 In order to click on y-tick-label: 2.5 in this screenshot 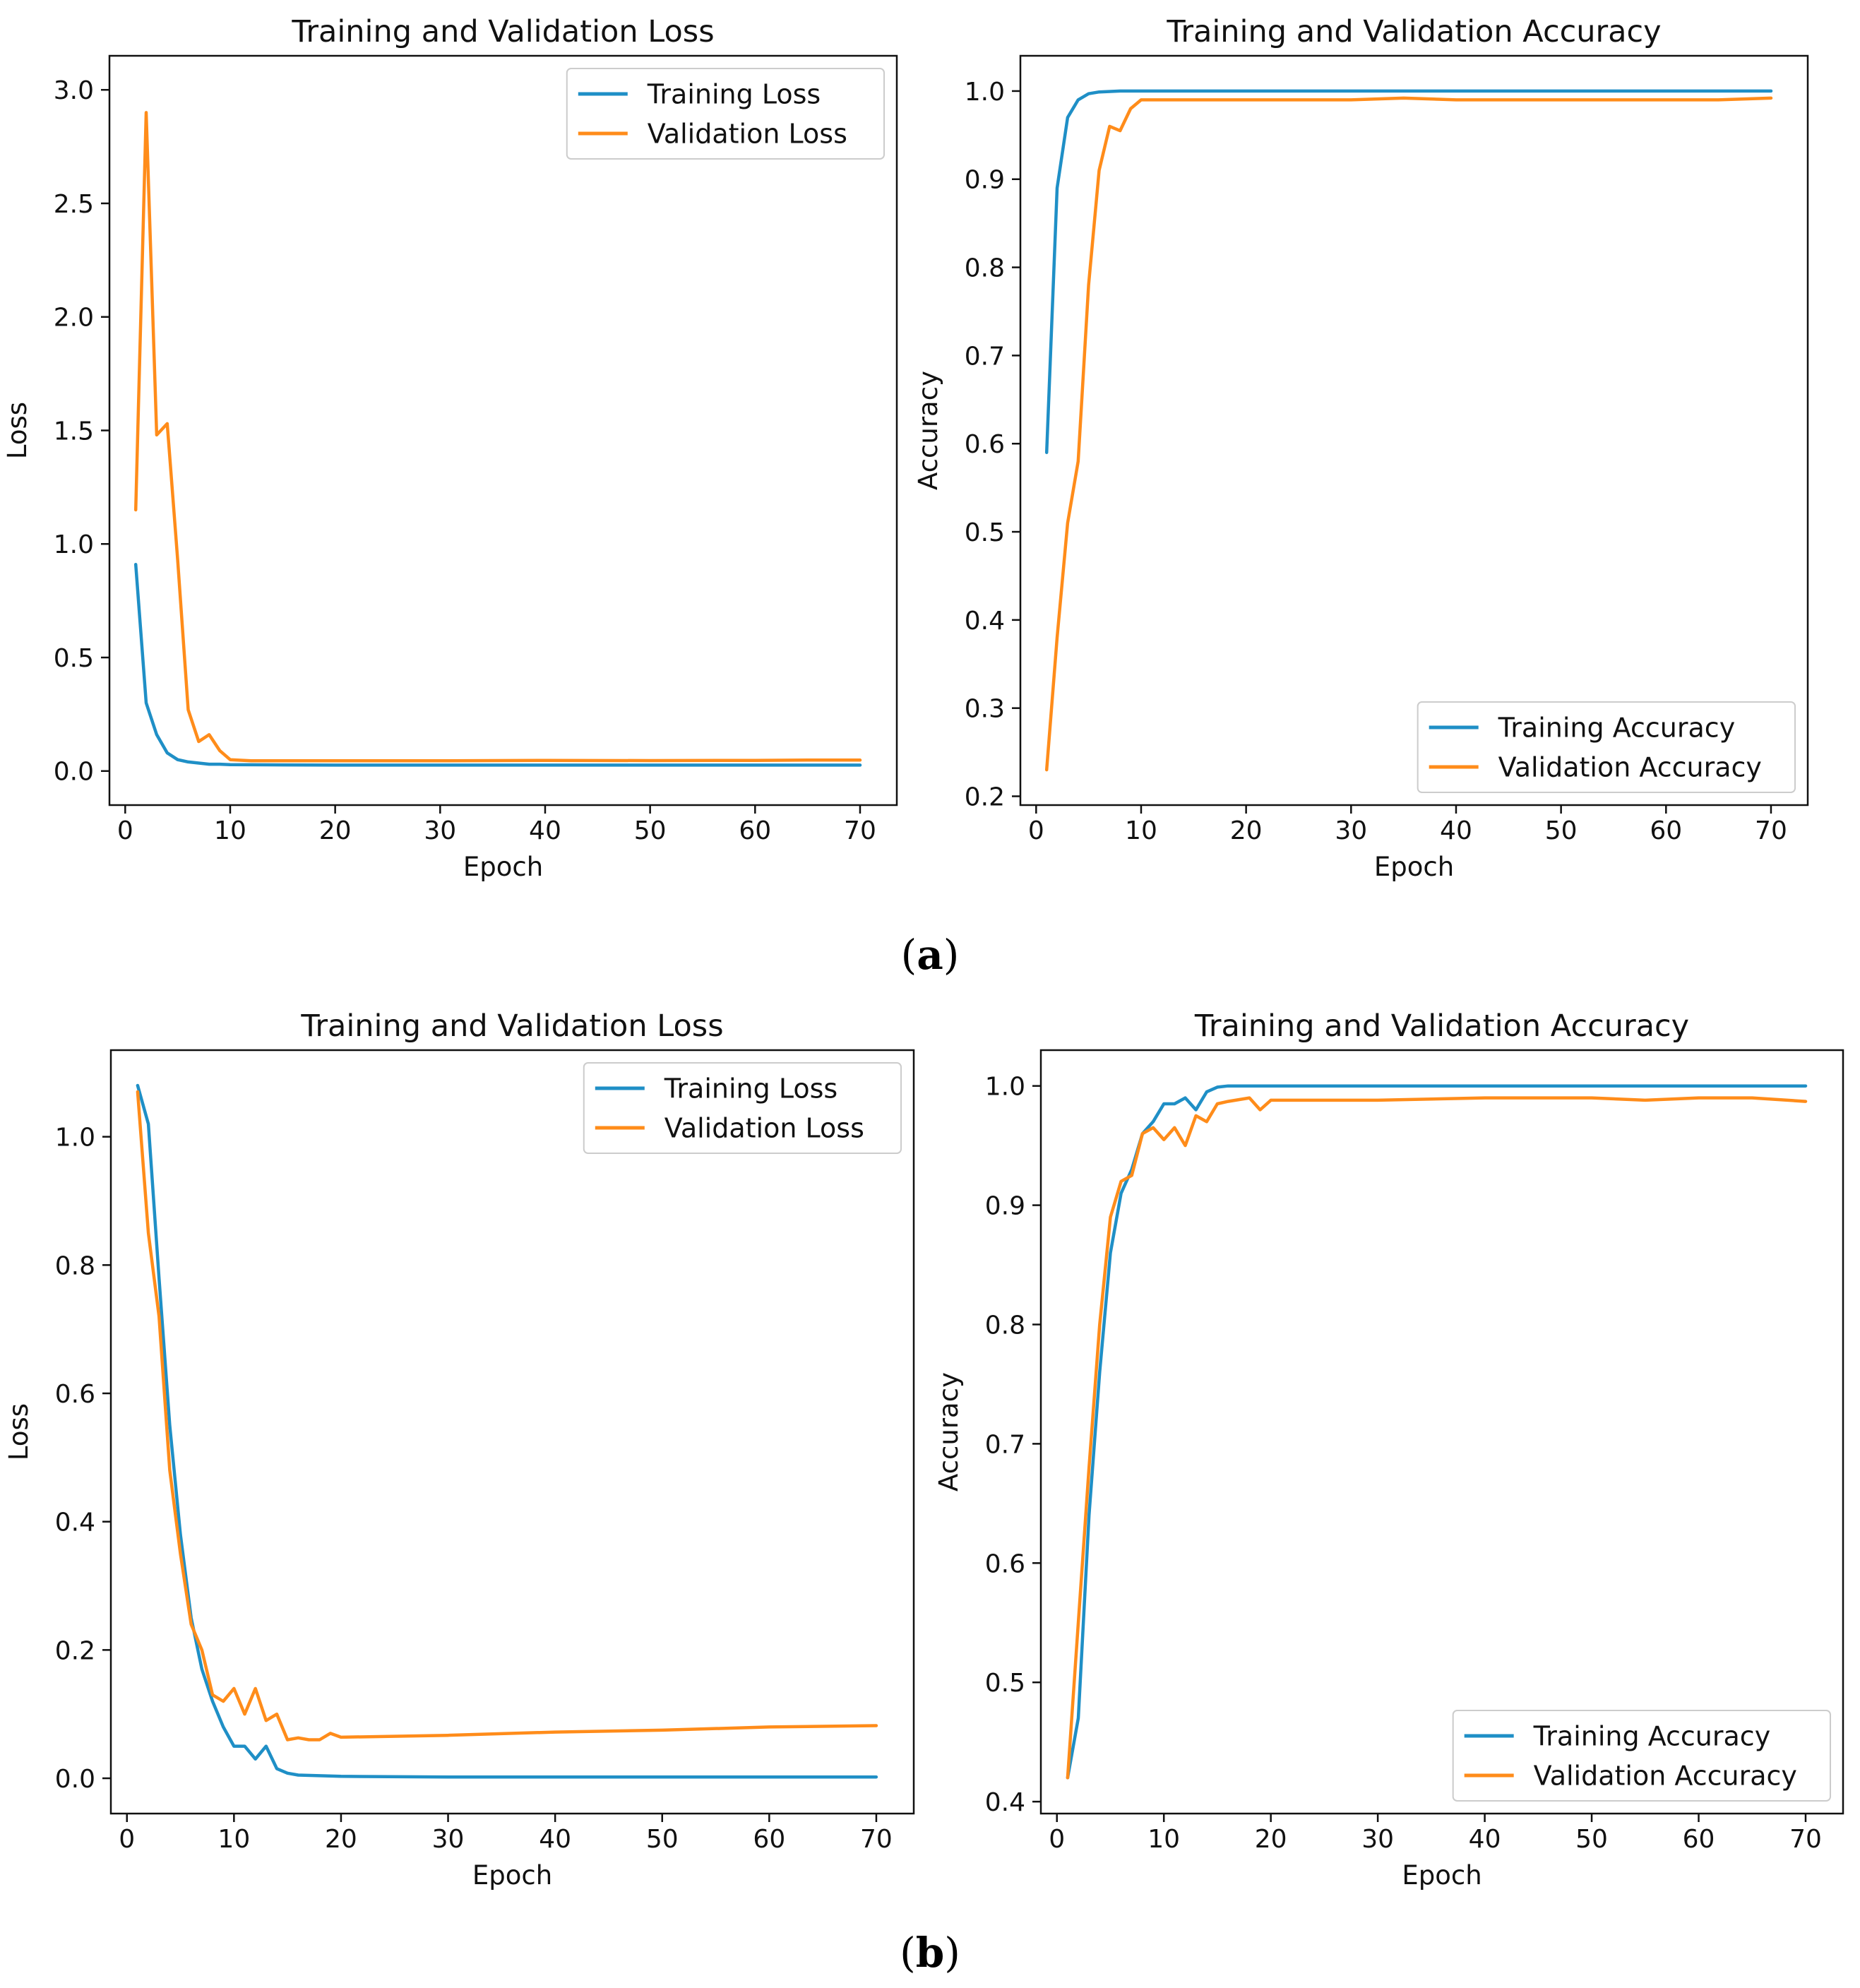, I will do `click(74, 205)`.